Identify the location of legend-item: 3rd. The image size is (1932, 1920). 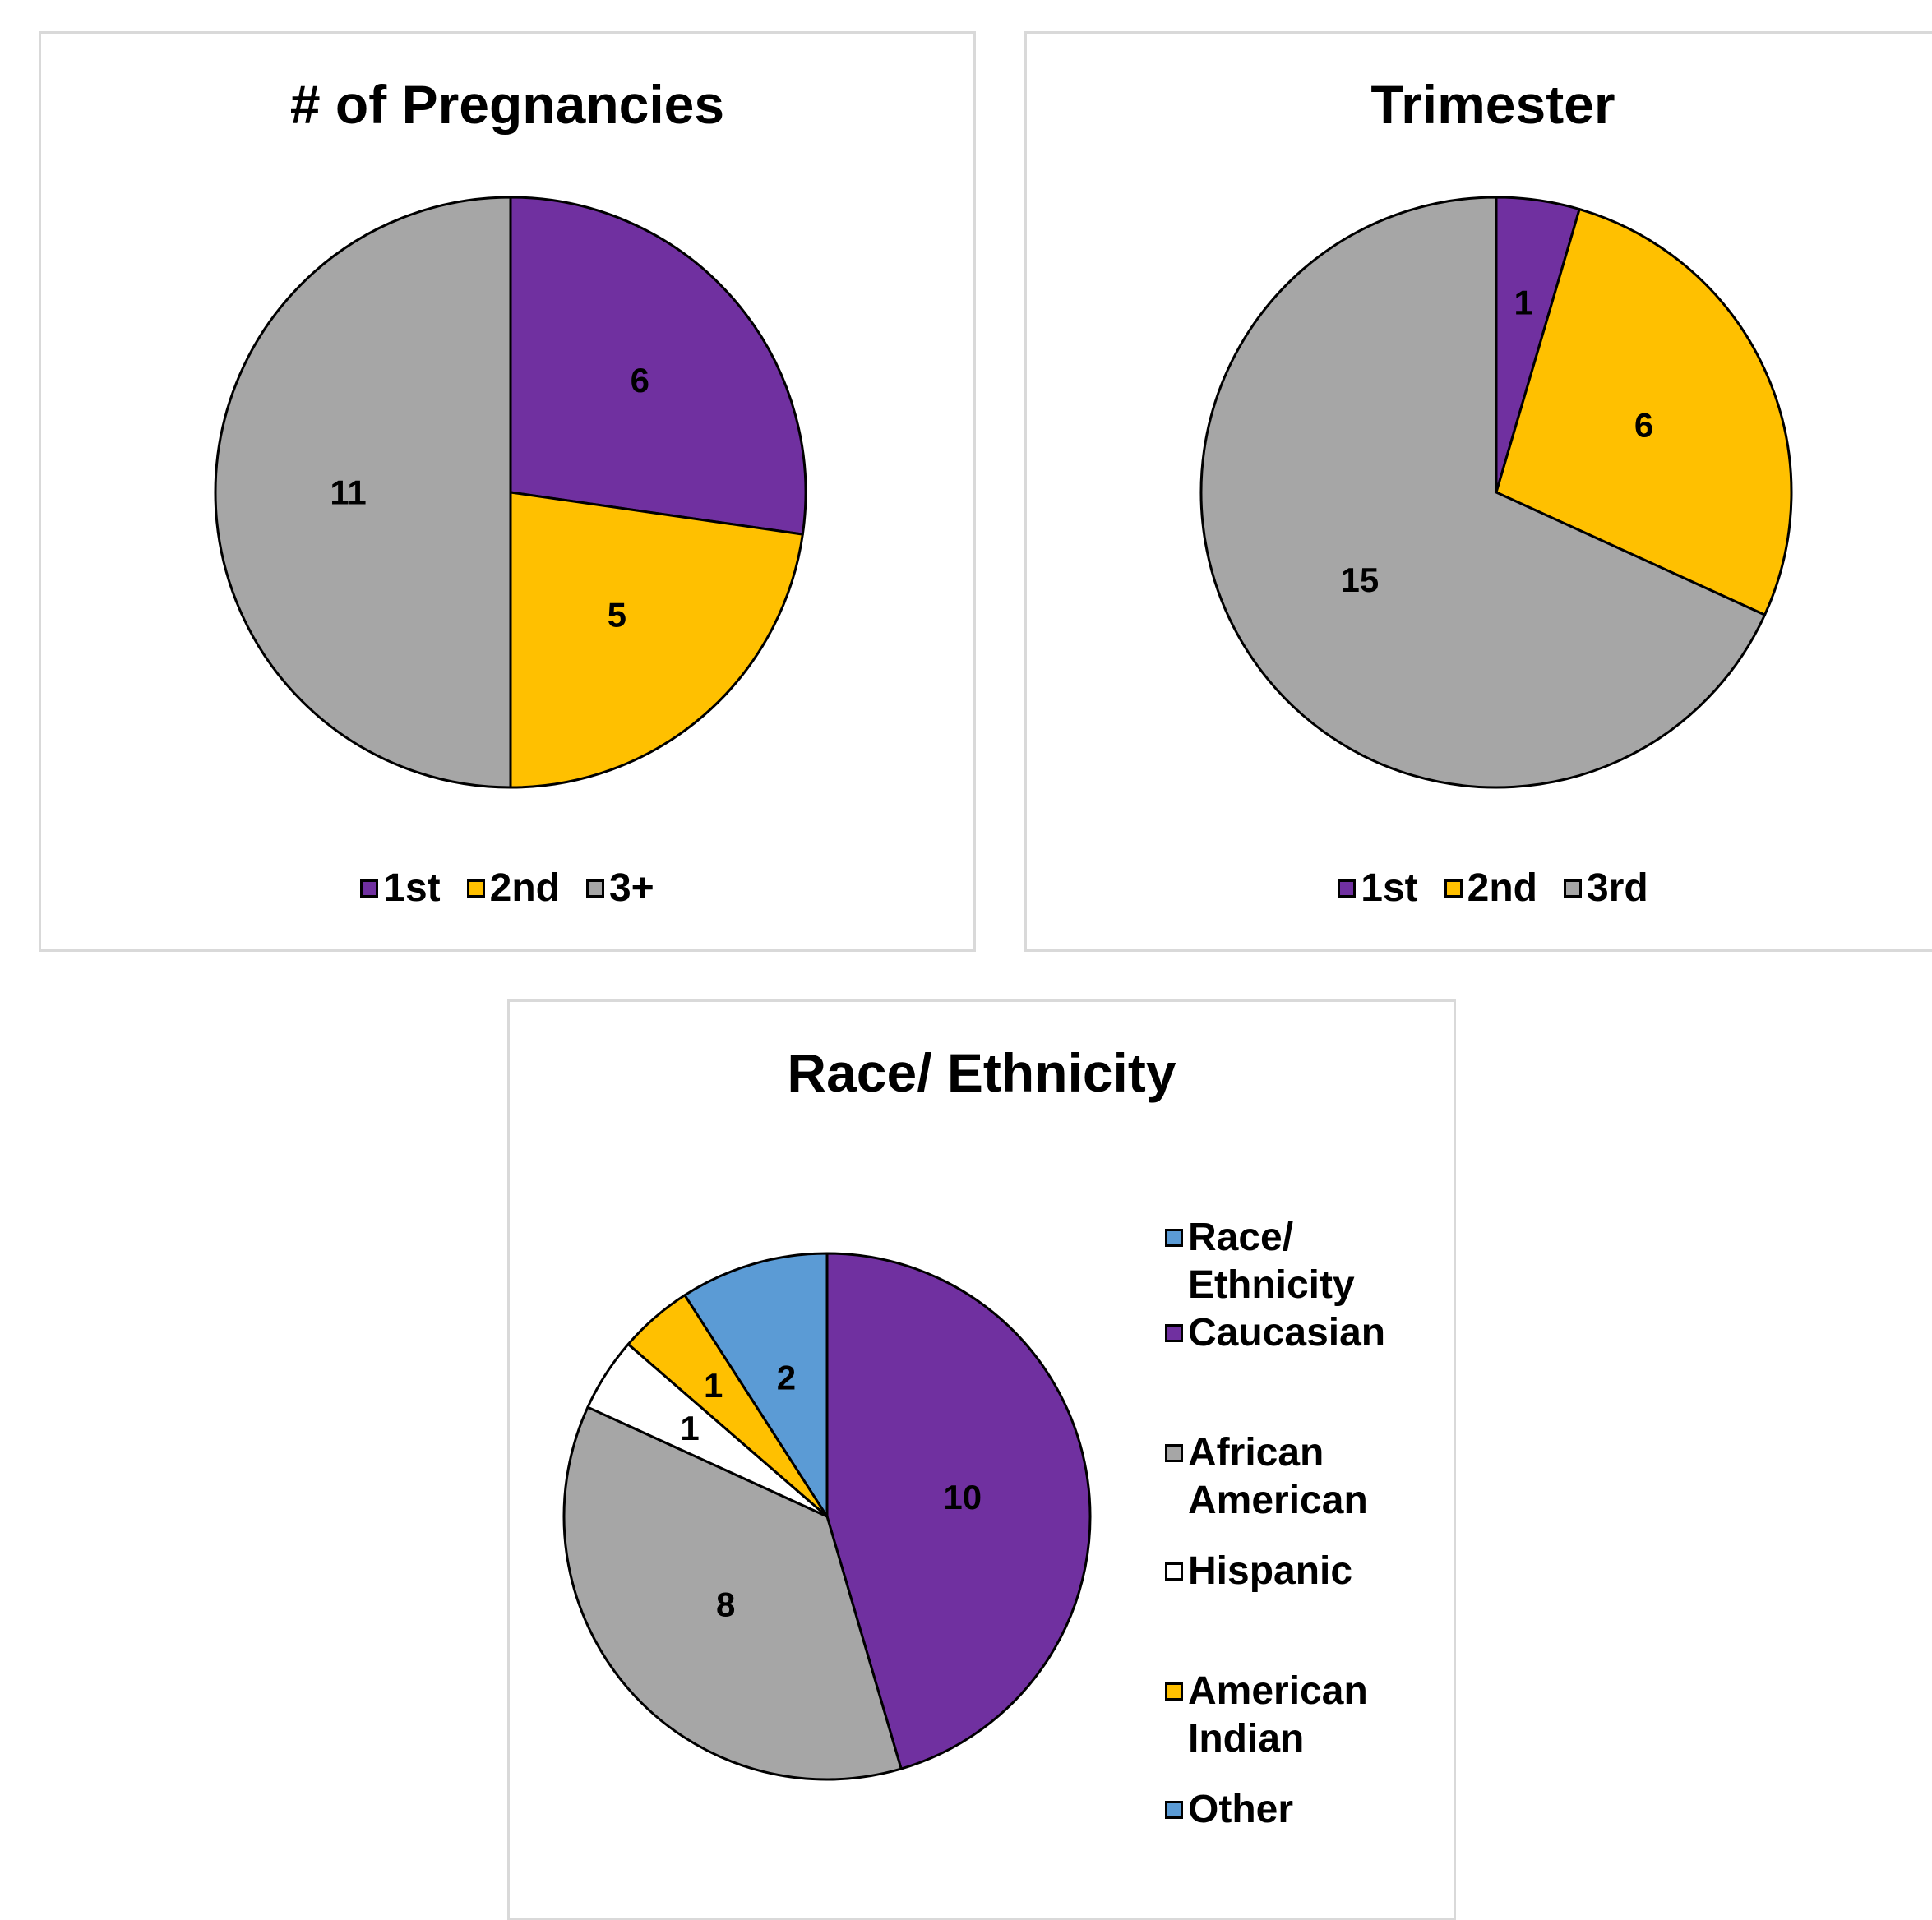
(1606, 888).